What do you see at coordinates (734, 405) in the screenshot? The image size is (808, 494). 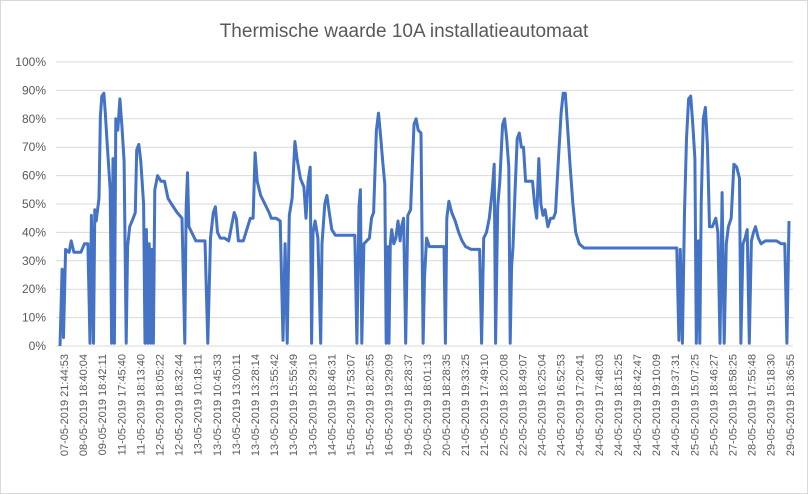 I see `x-tick-label: 27-05-2019 18:58:25` at bounding box center [734, 405].